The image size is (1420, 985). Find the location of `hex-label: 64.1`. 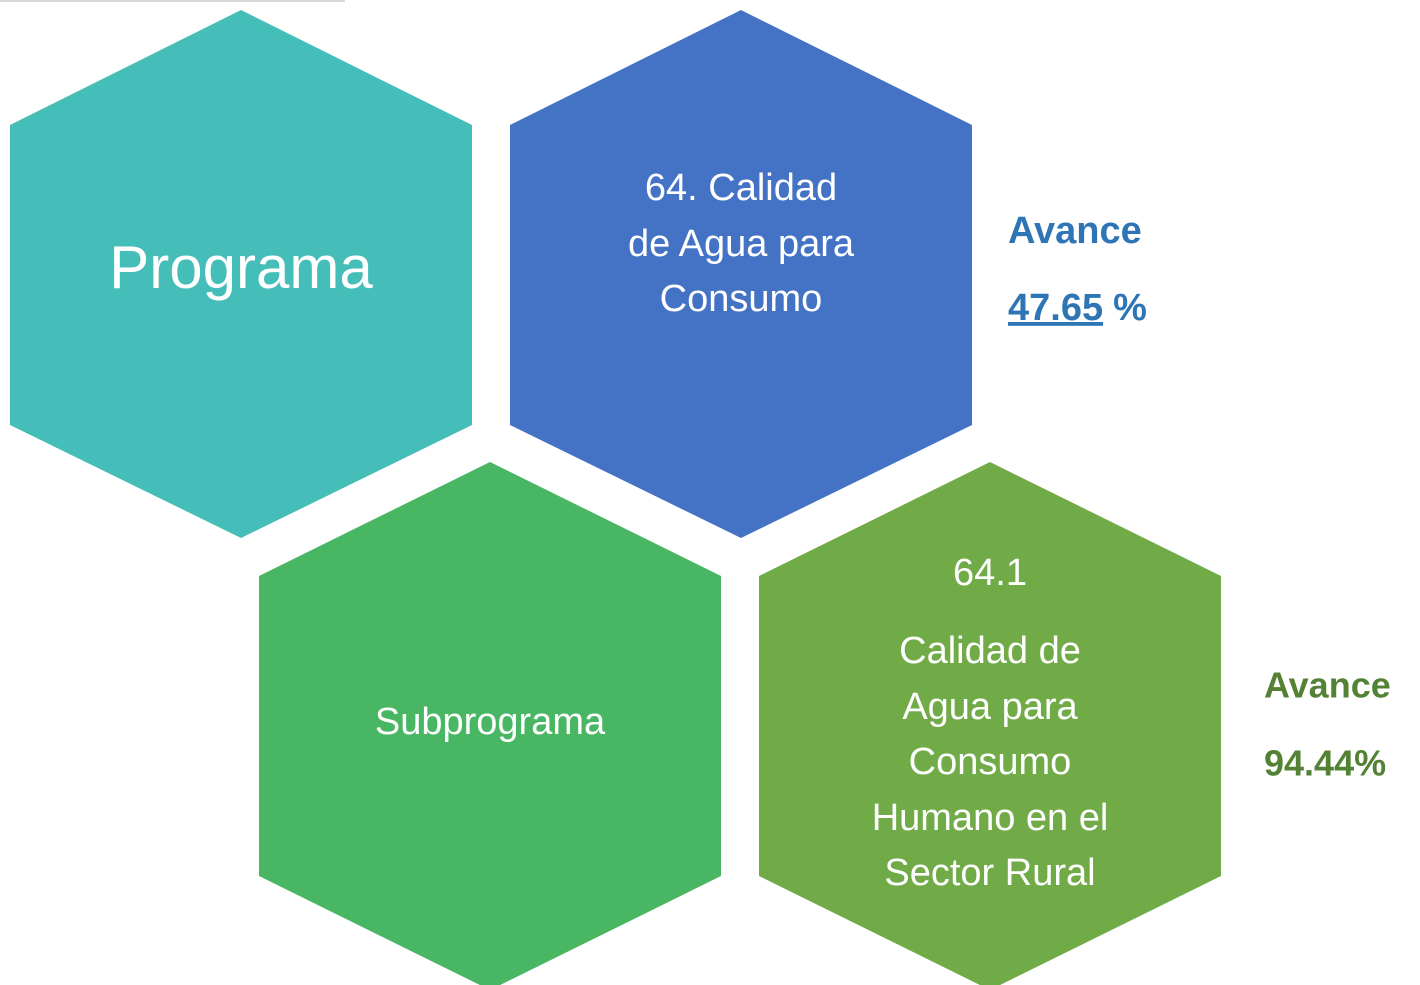

hex-label: 64.1 is located at coordinates (990, 573).